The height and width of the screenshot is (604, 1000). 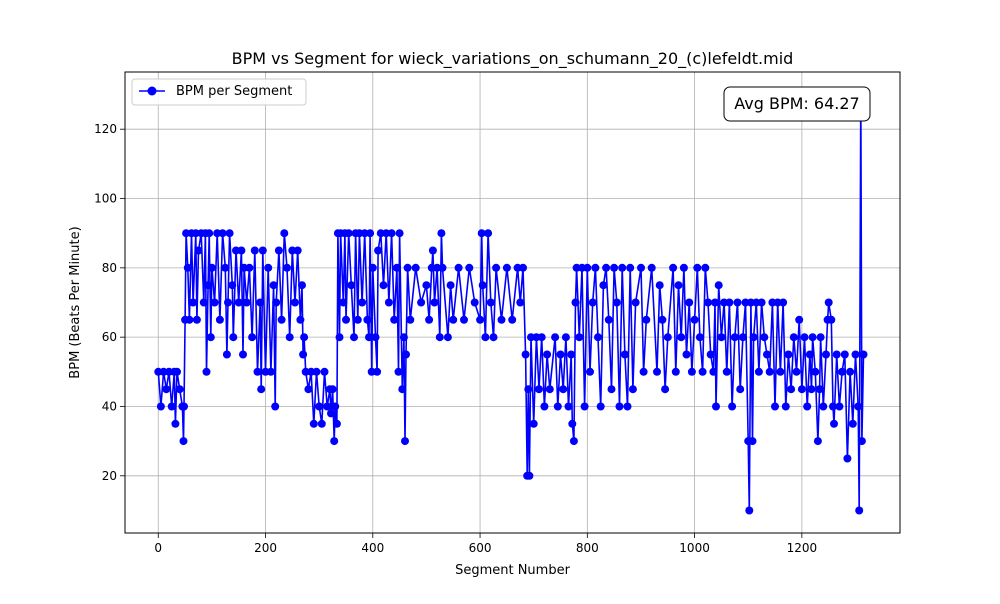 I want to click on x-tick-label: 800, so click(x=587, y=548).